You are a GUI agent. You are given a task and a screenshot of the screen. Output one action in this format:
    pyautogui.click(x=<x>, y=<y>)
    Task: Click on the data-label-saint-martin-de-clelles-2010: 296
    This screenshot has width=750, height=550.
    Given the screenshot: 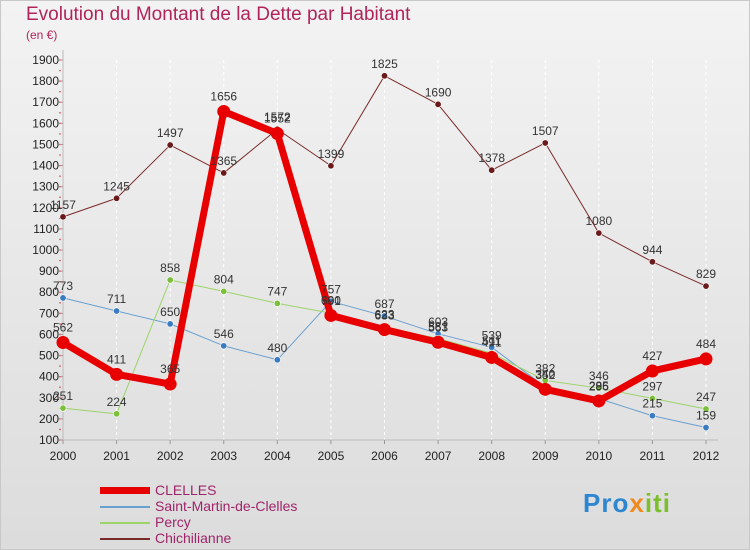 What is the action you would take?
    pyautogui.click(x=599, y=387)
    